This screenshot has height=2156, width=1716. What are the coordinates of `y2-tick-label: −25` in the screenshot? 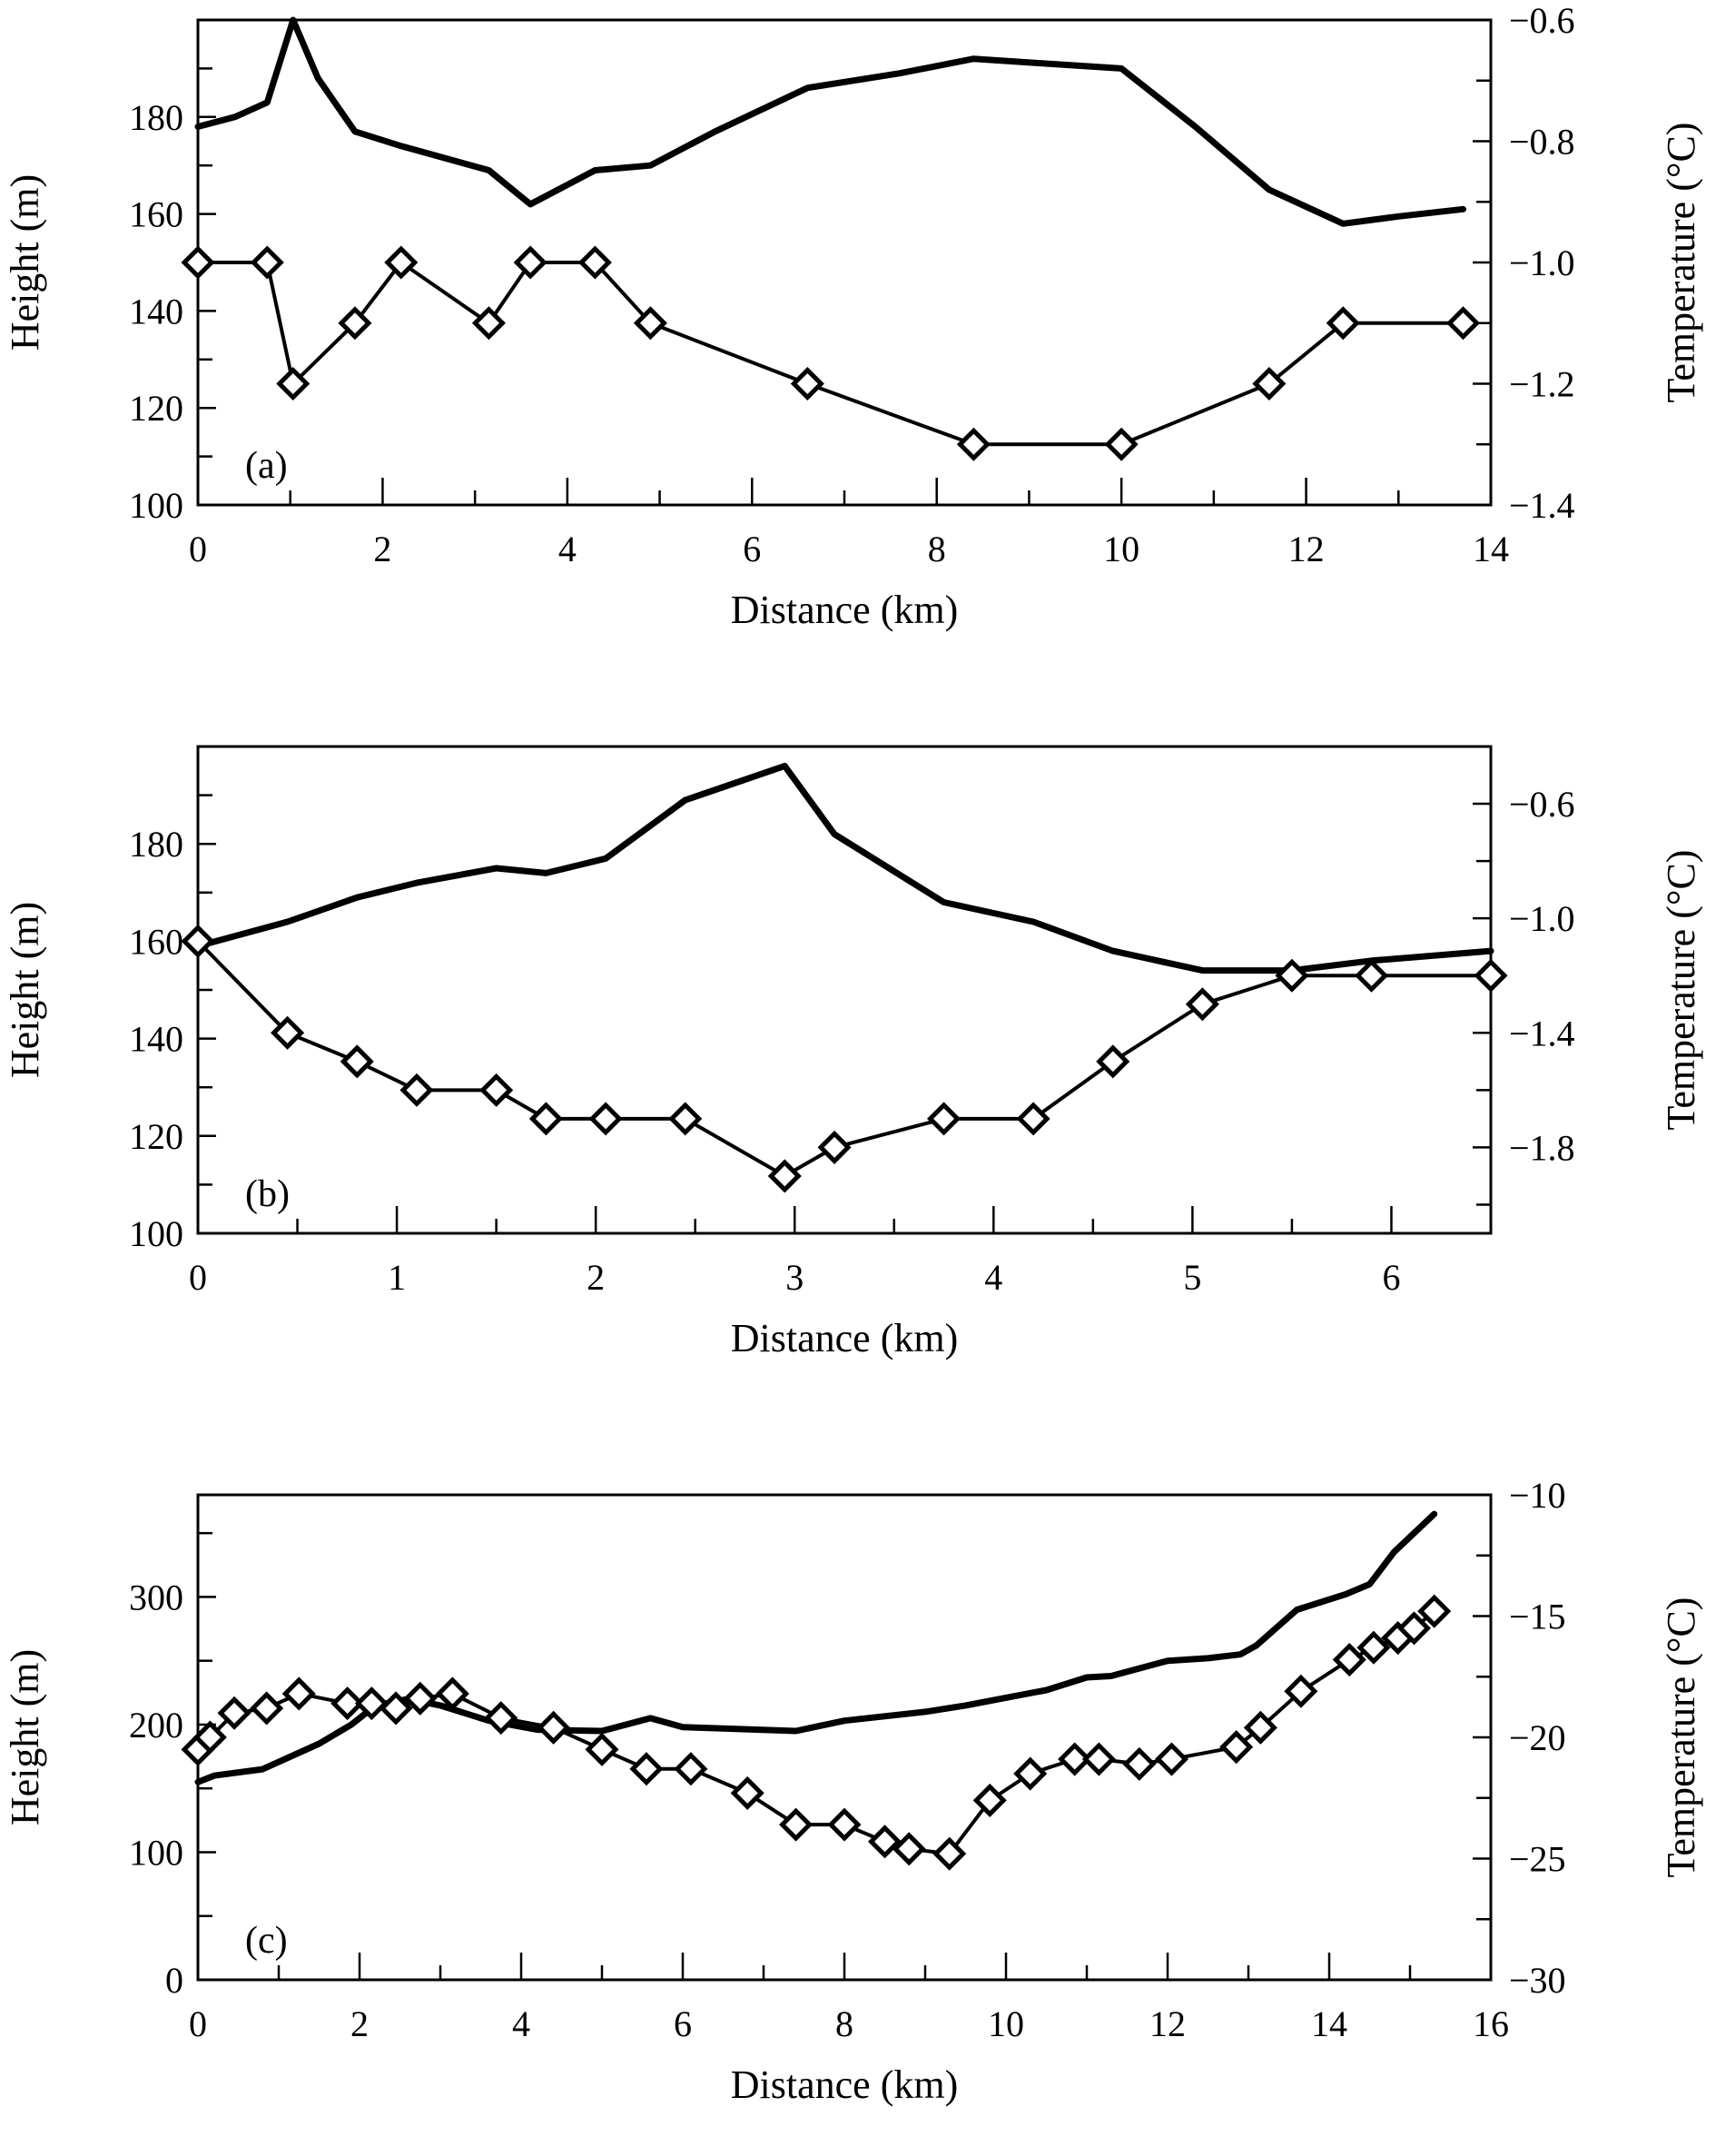 It's located at (1537, 1859).